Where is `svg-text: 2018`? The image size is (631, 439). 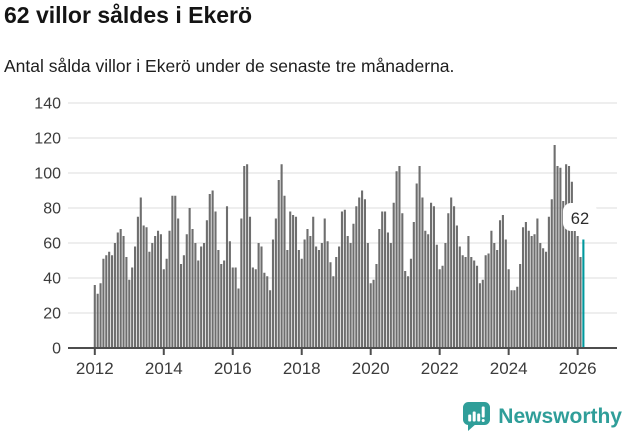
svg-text: 2018 is located at coordinates (302, 368).